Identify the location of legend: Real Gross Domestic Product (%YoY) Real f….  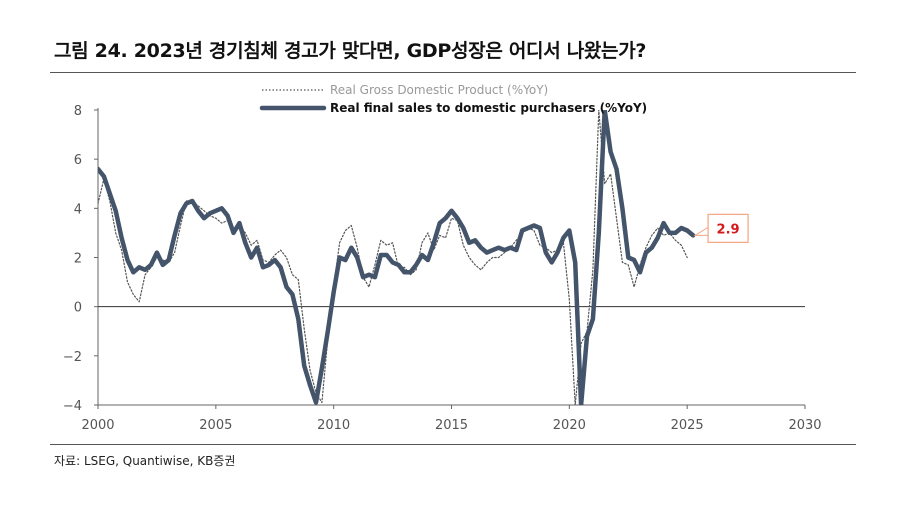
(453, 99).